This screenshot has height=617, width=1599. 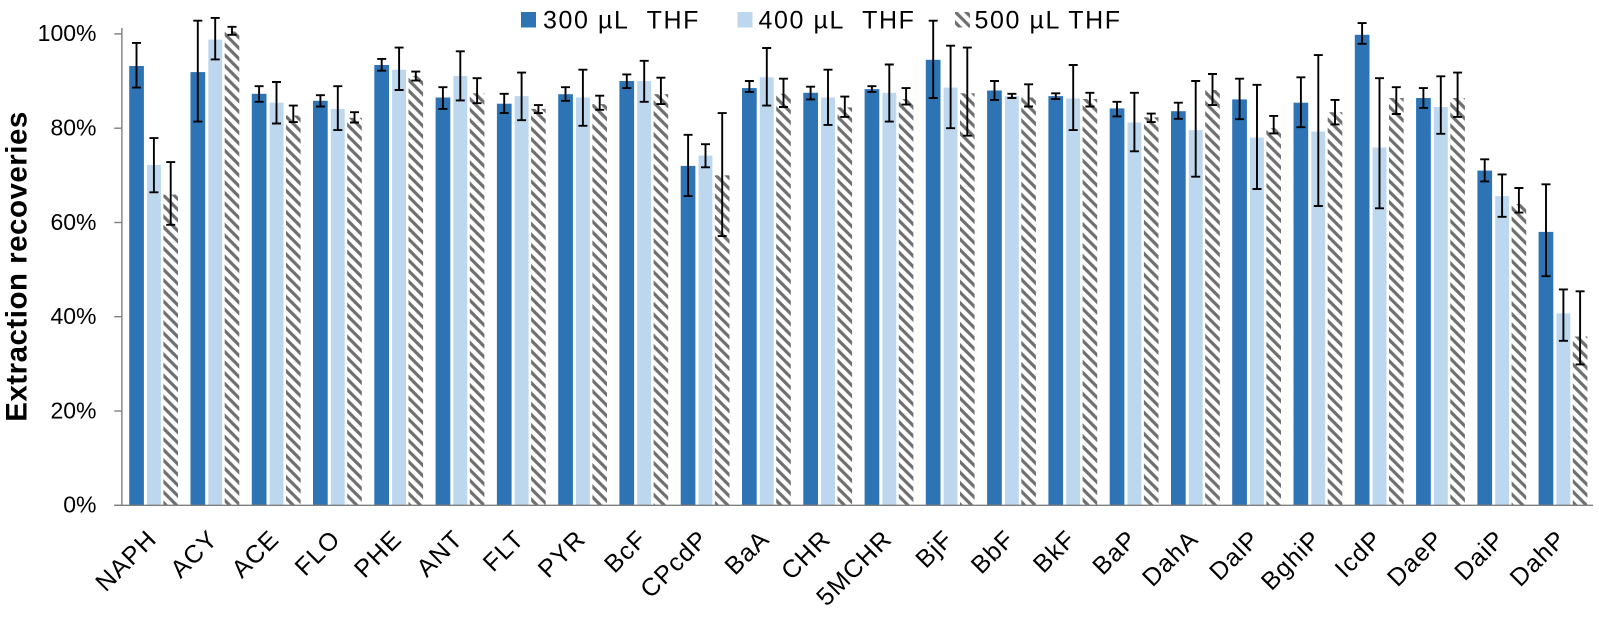 What do you see at coordinates (621, 20) in the screenshot?
I see `svg-text: 300 µL THF` at bounding box center [621, 20].